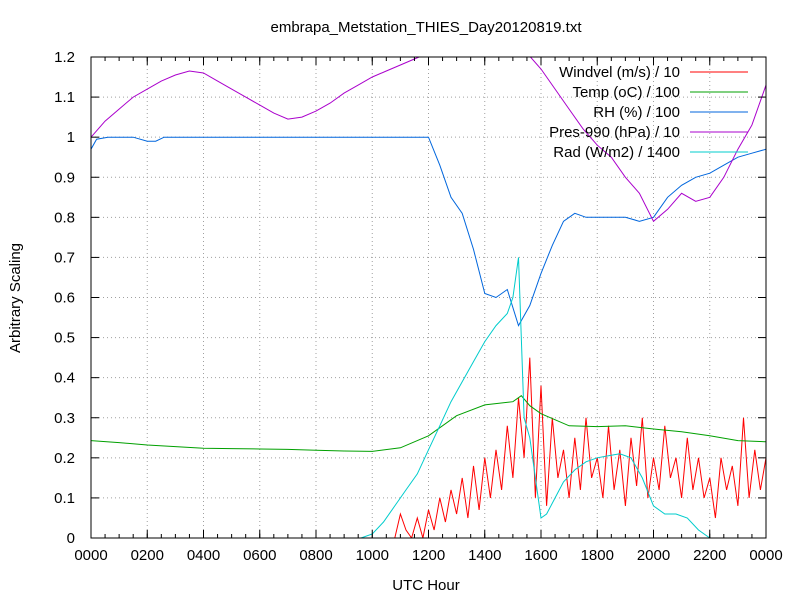  I want to click on x-tick-label: 1000, so click(372, 555).